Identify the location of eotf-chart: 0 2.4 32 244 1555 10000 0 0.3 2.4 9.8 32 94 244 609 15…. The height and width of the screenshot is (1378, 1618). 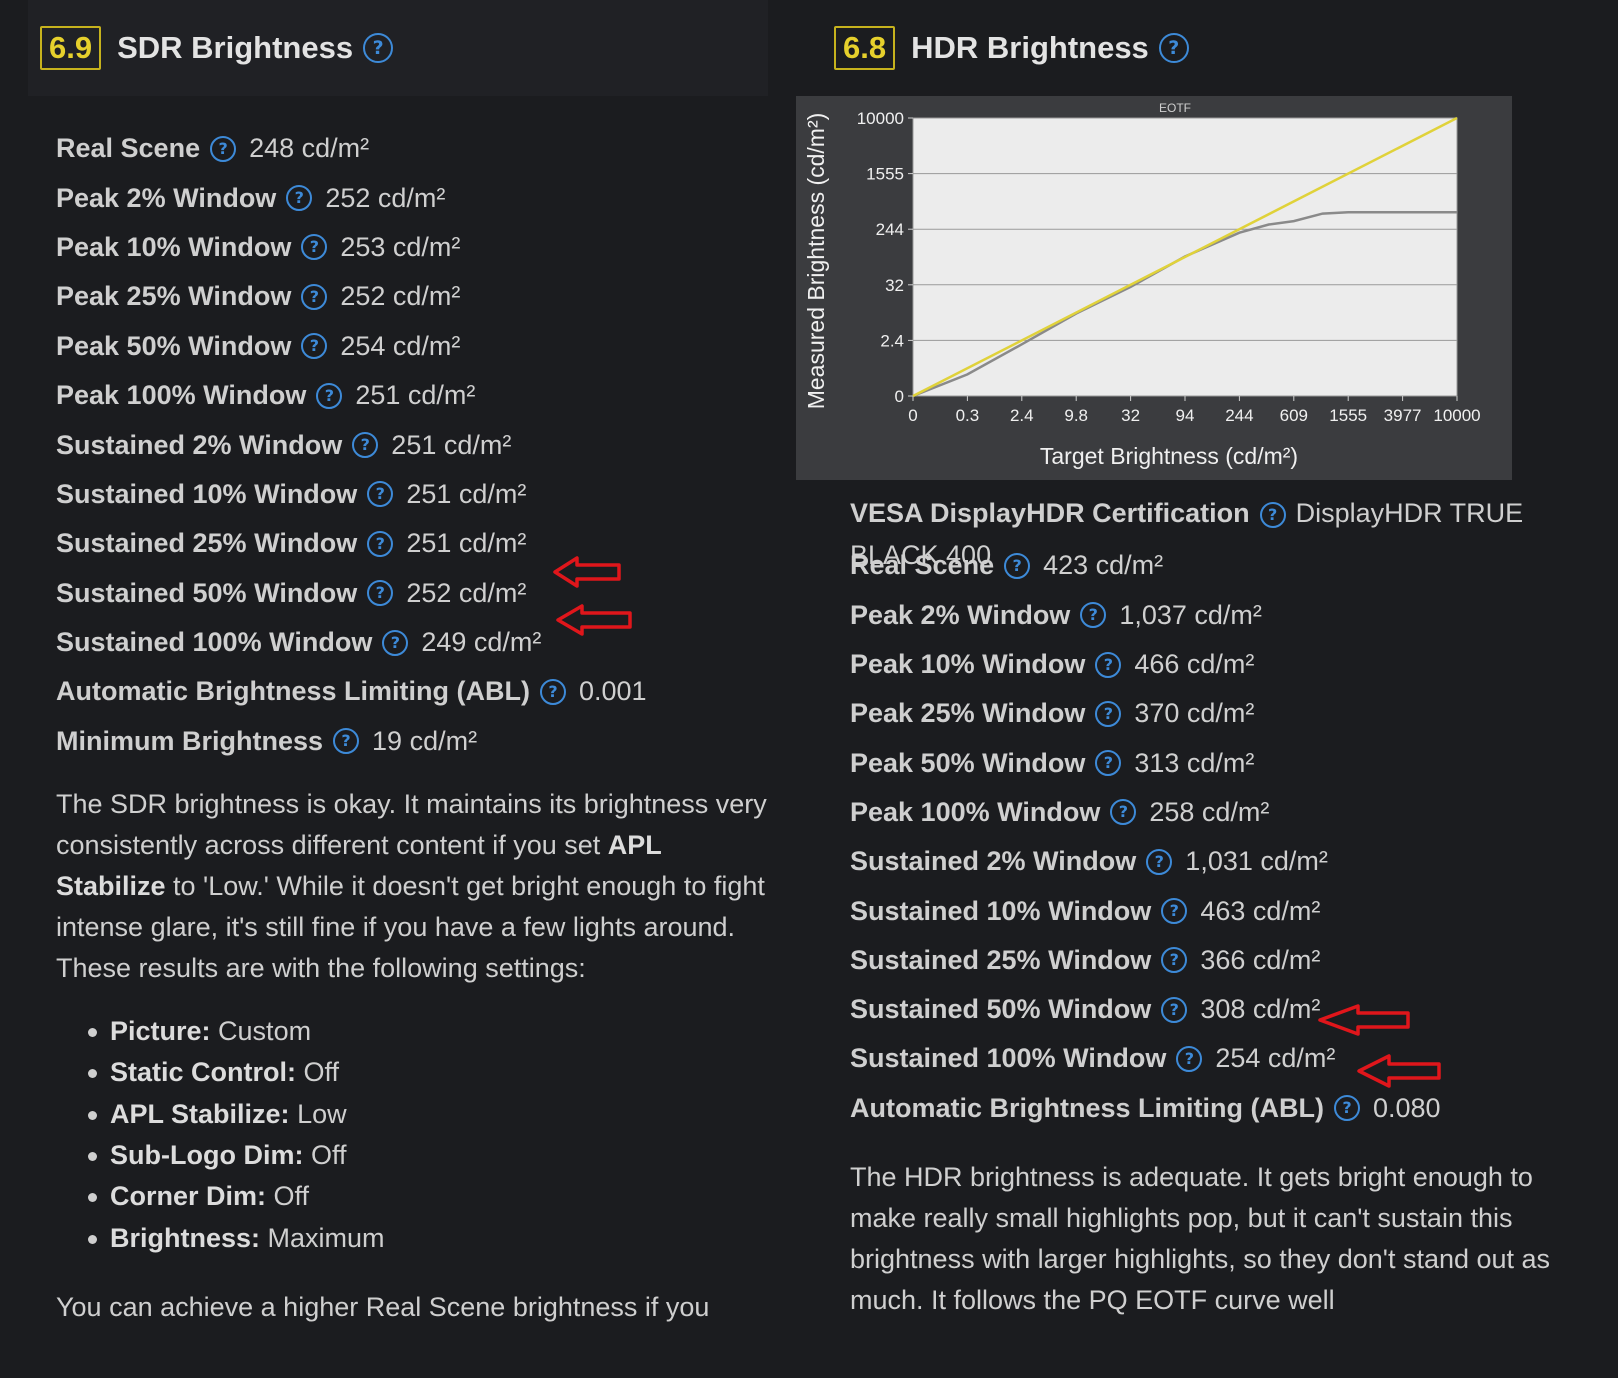
(1154, 288).